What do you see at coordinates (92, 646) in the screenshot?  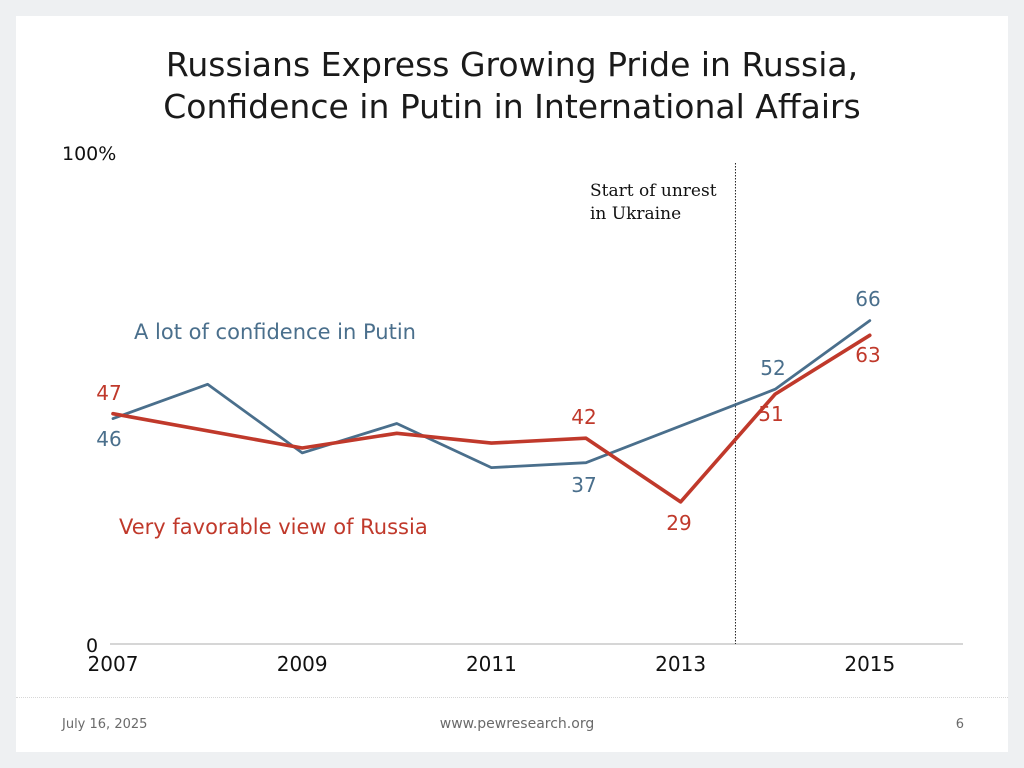 I see `y-tick-label-bottom: 0` at bounding box center [92, 646].